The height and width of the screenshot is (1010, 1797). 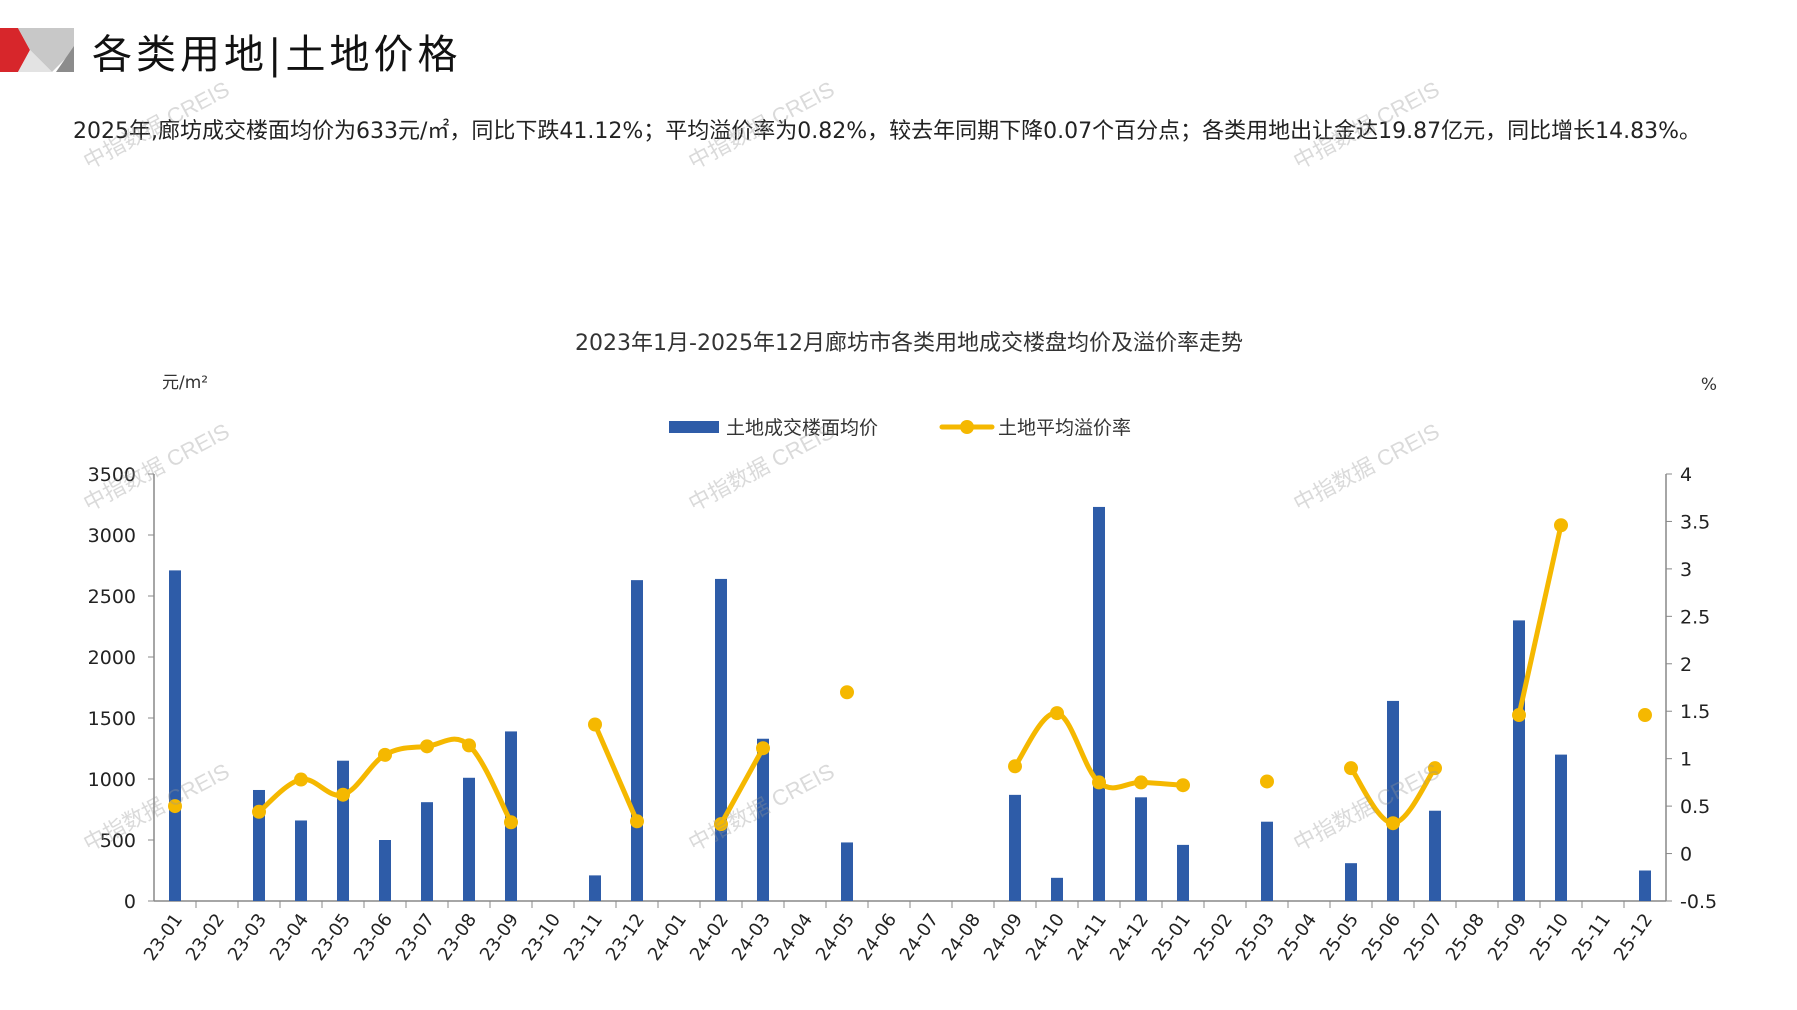 What do you see at coordinates (112, 719) in the screenshot?
I see `left-tick-label: 1500` at bounding box center [112, 719].